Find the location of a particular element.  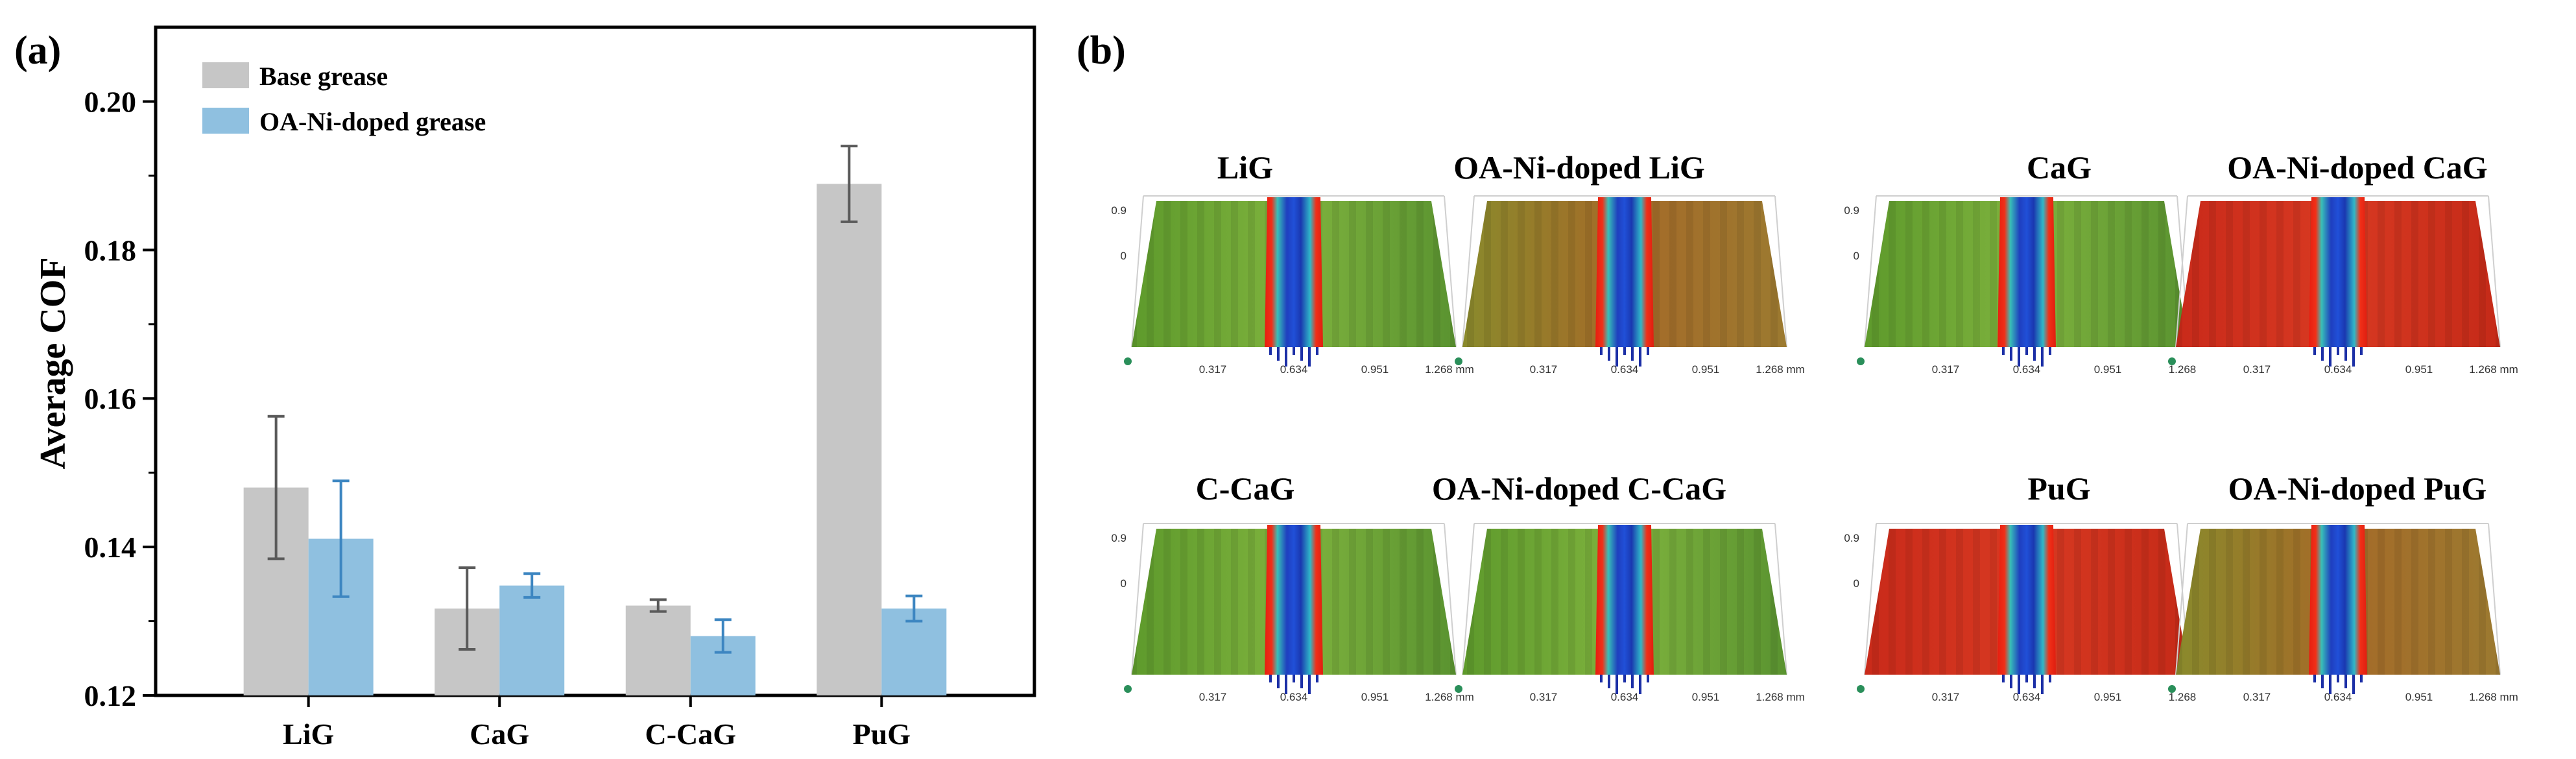

bar-base-c-cag is located at coordinates (658, 650).